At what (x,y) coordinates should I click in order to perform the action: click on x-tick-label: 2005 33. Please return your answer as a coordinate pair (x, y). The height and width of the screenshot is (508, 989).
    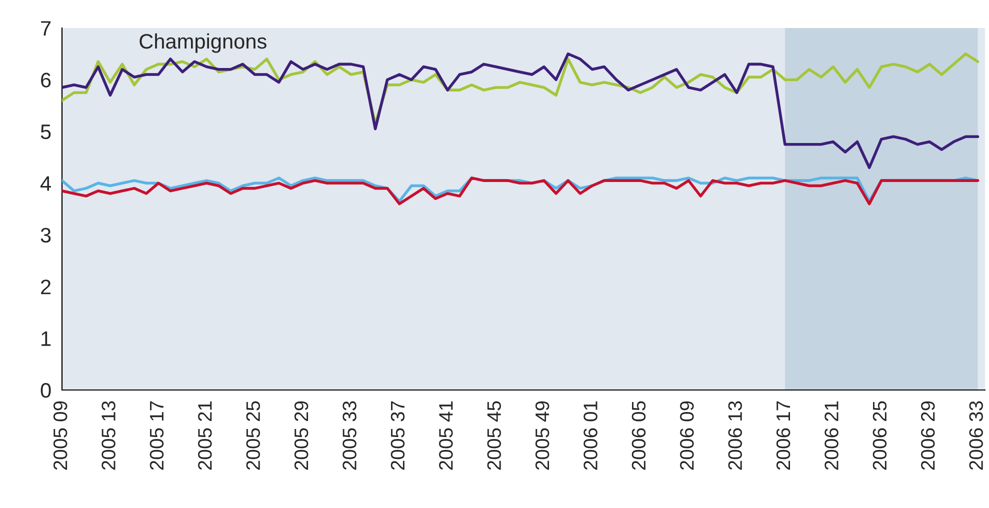
    Looking at the image, I should click on (349, 435).